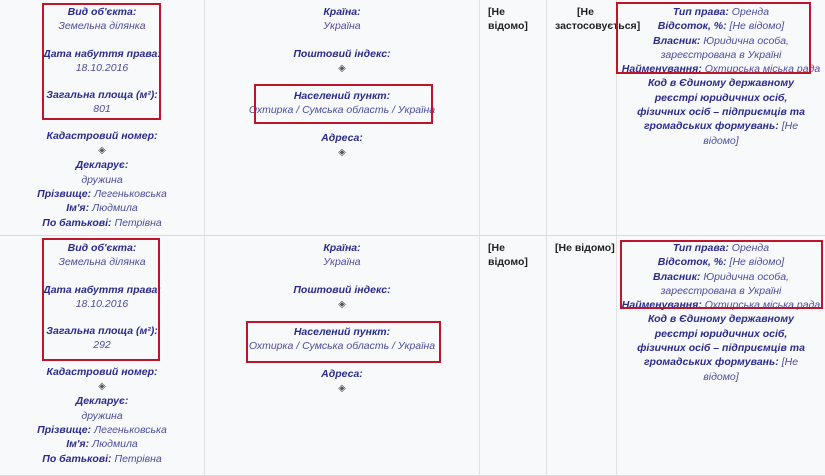 The height and width of the screenshot is (476, 825). What do you see at coordinates (593, 117) in the screenshot?
I see `col4-cell: [Не застосовується]` at bounding box center [593, 117].